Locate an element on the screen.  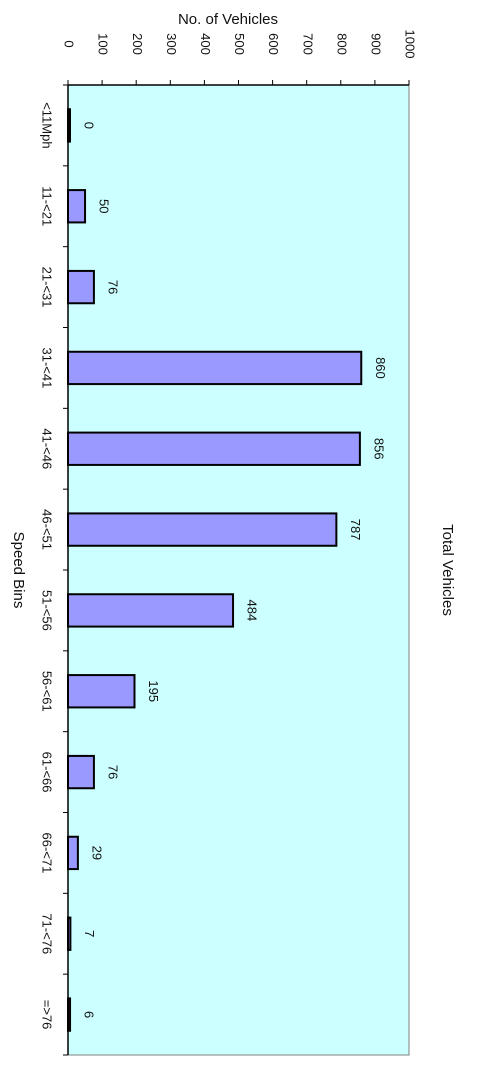
data-label: 7 is located at coordinates (89, 933).